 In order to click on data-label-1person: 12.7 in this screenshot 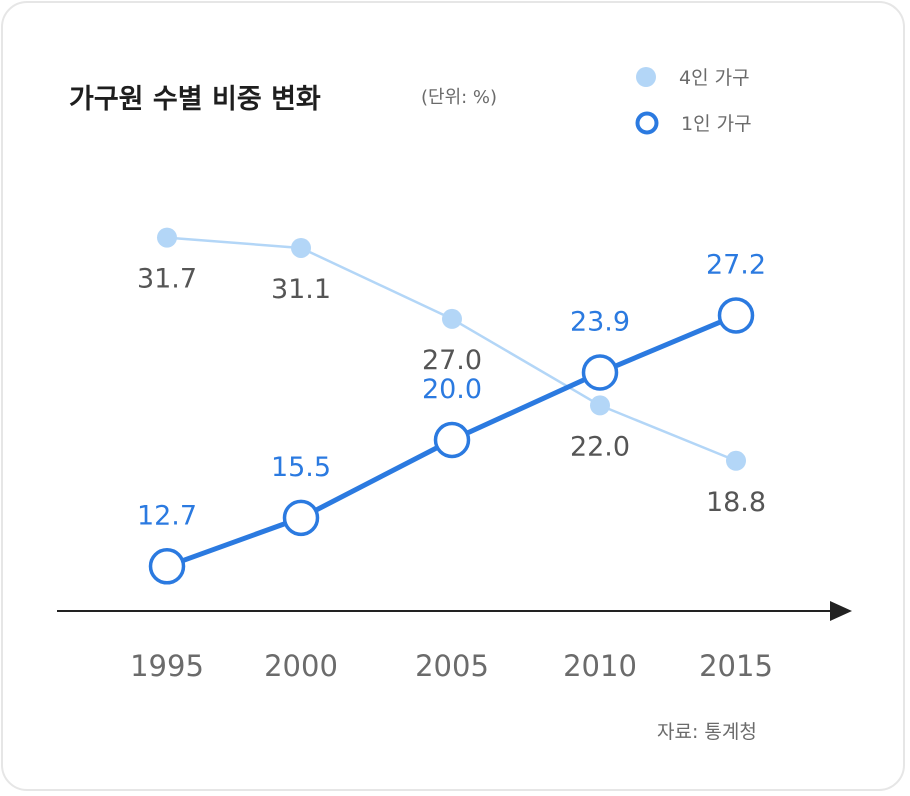, I will do `click(167, 515)`.